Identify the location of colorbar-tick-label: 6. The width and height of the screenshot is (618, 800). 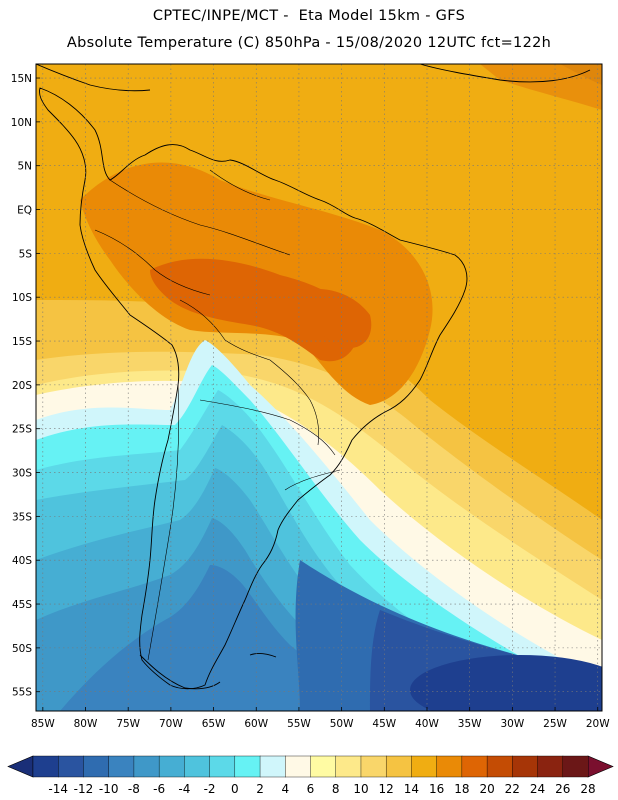
(311, 789).